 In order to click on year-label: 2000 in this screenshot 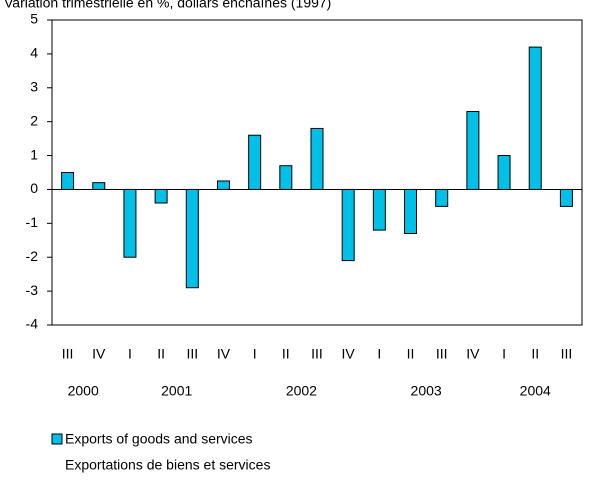, I will do `click(83, 391)`.